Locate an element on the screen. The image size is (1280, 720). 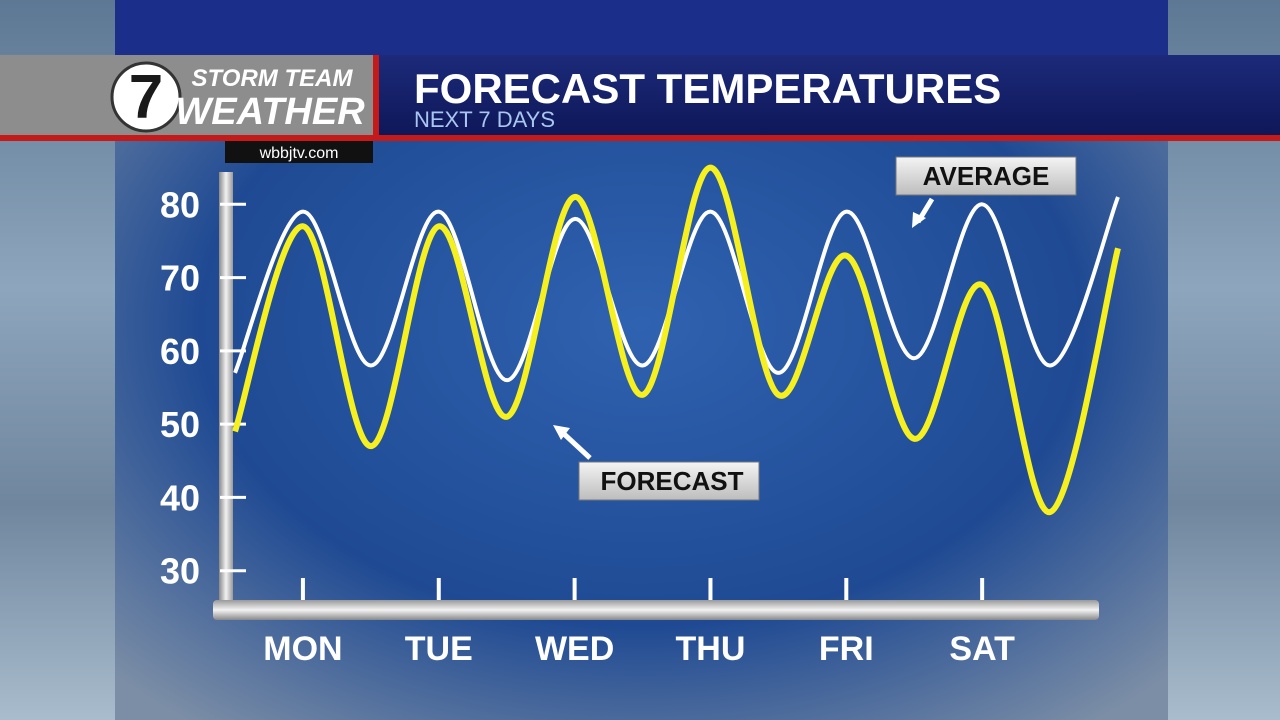
logo-band is located at coordinates (187, 97).